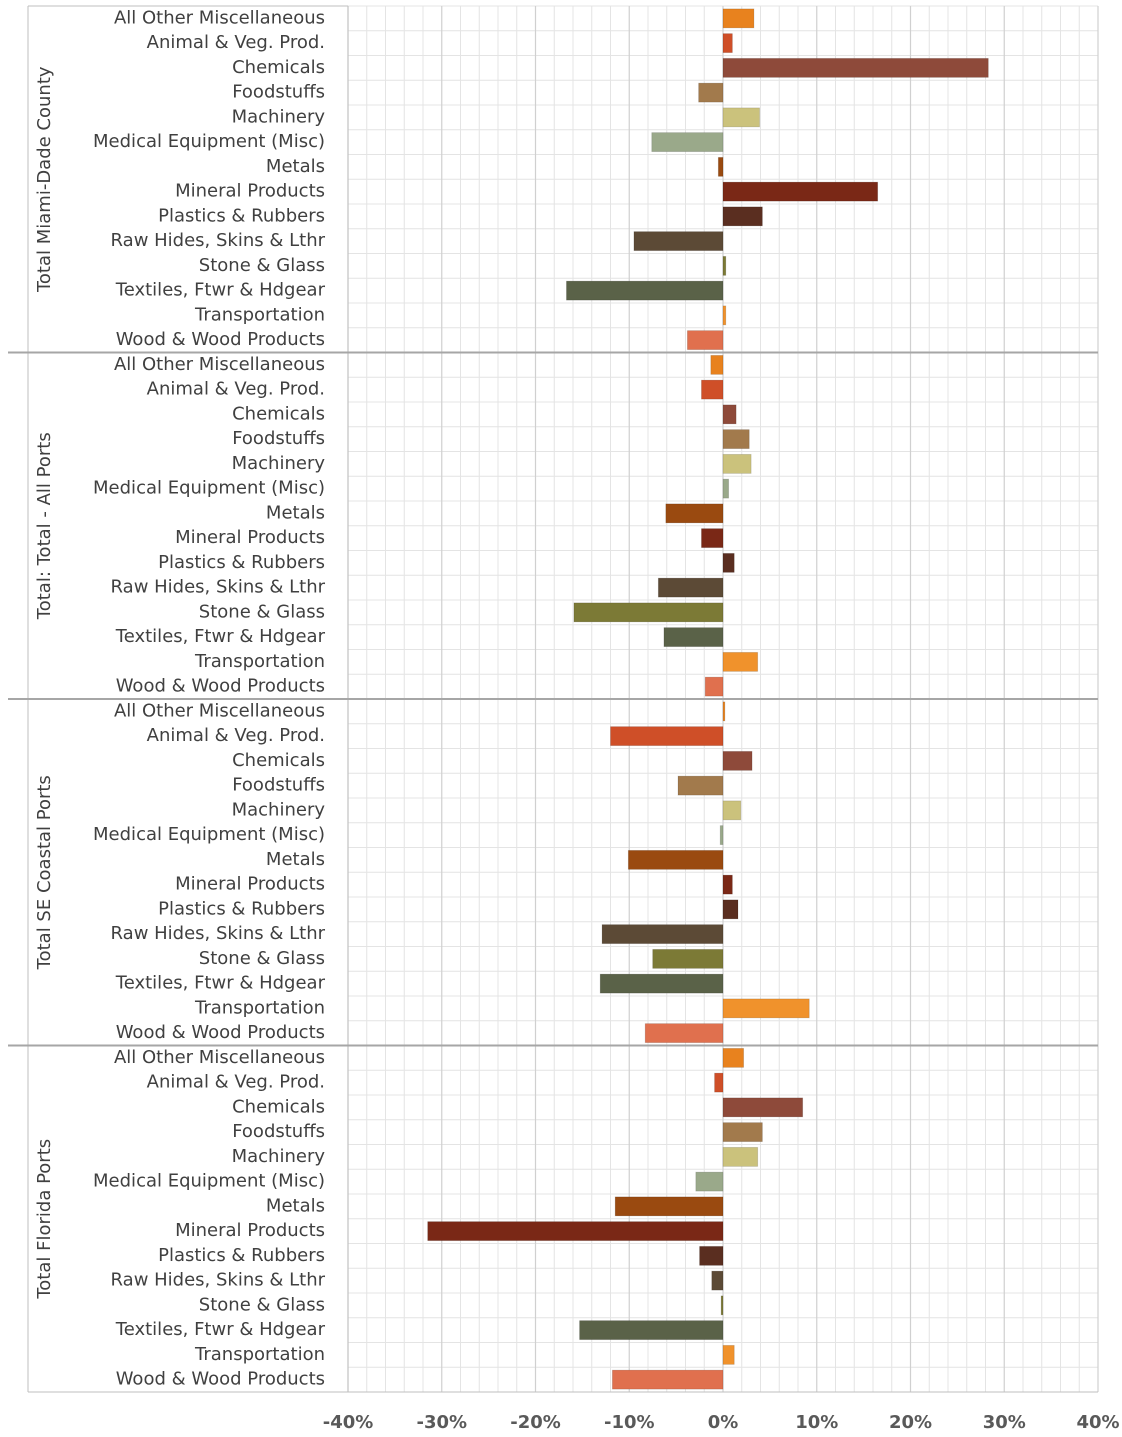  Describe the element at coordinates (535, 1422) in the screenshot. I see `x-tick-label: -20%` at that location.